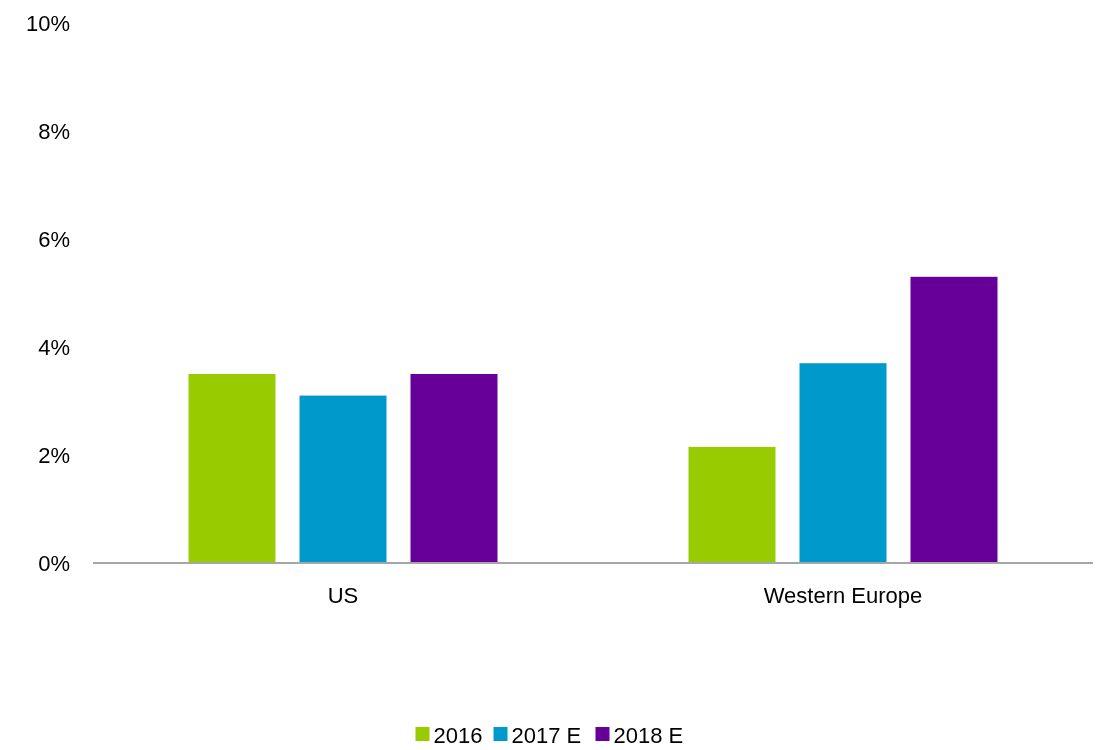 This screenshot has height=750, width=1099. I want to click on y-tick-label: 0%, so click(54, 563).